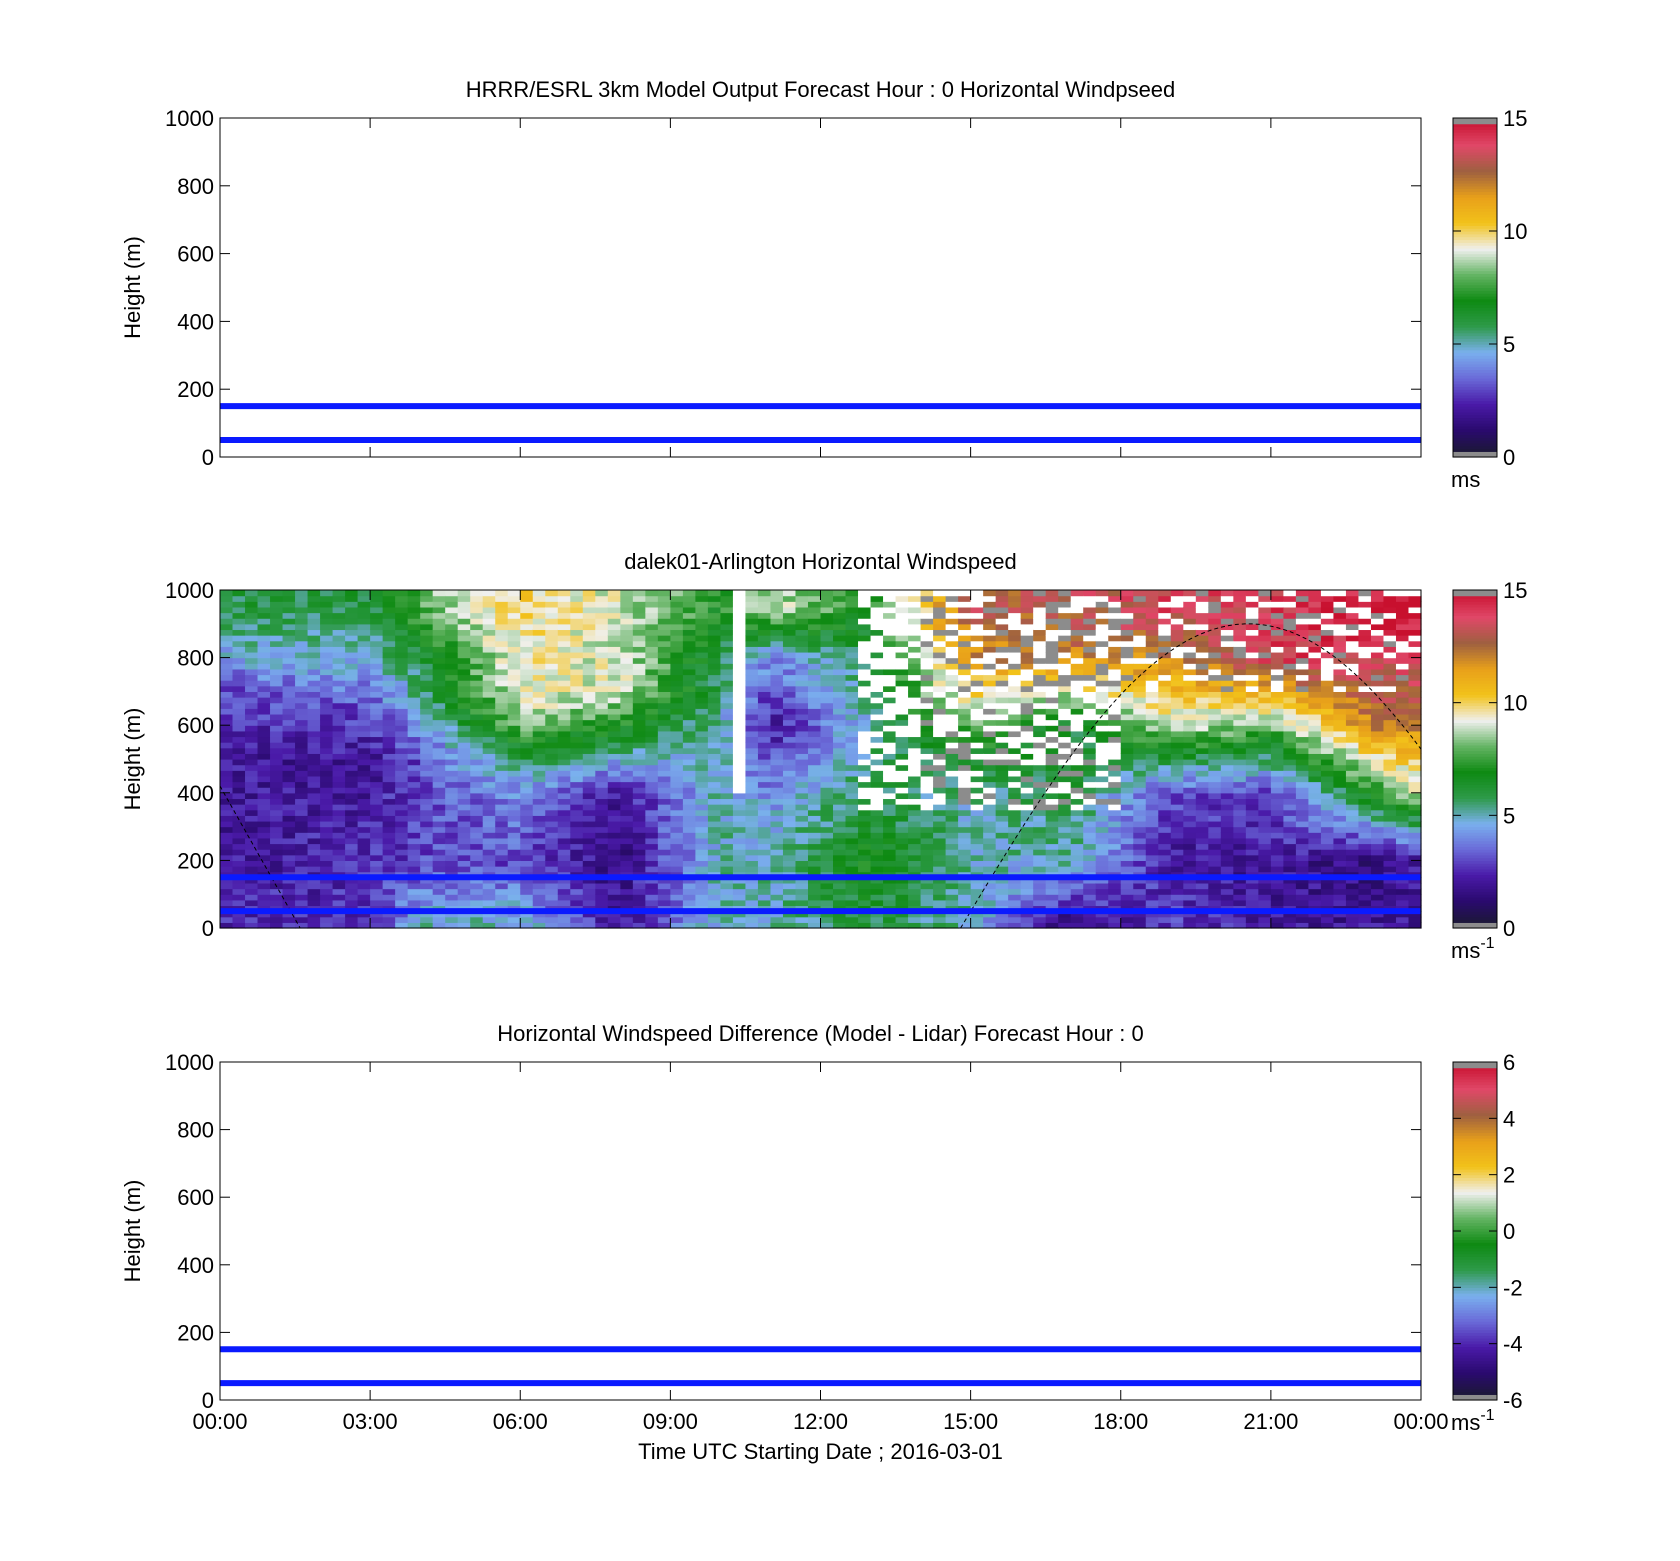 The height and width of the screenshot is (1561, 1680). What do you see at coordinates (1475, 216) in the screenshot?
I see `colorbar-swatch` at bounding box center [1475, 216].